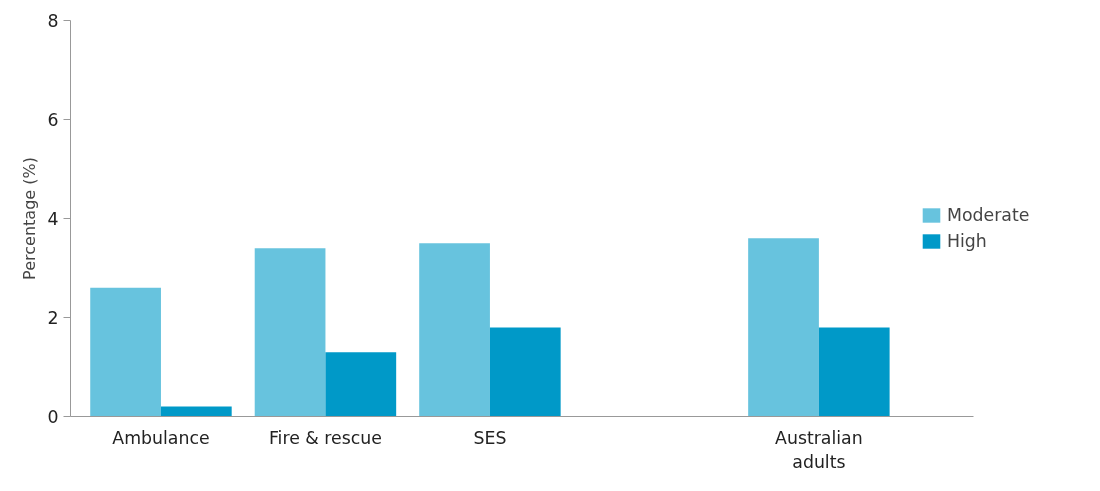 Image resolution: width=1100 pixels, height=491 pixels. Describe the element at coordinates (53, 318) in the screenshot. I see `y-tick-label: 2` at that location.